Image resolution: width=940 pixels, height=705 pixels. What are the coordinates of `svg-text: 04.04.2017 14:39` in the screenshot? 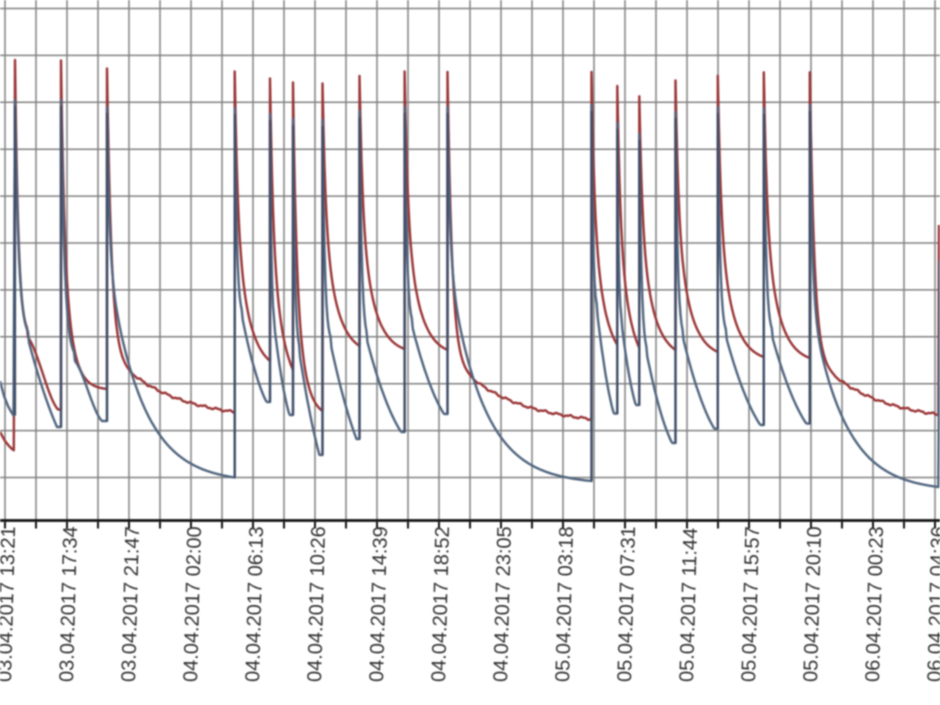 It's located at (379, 604).